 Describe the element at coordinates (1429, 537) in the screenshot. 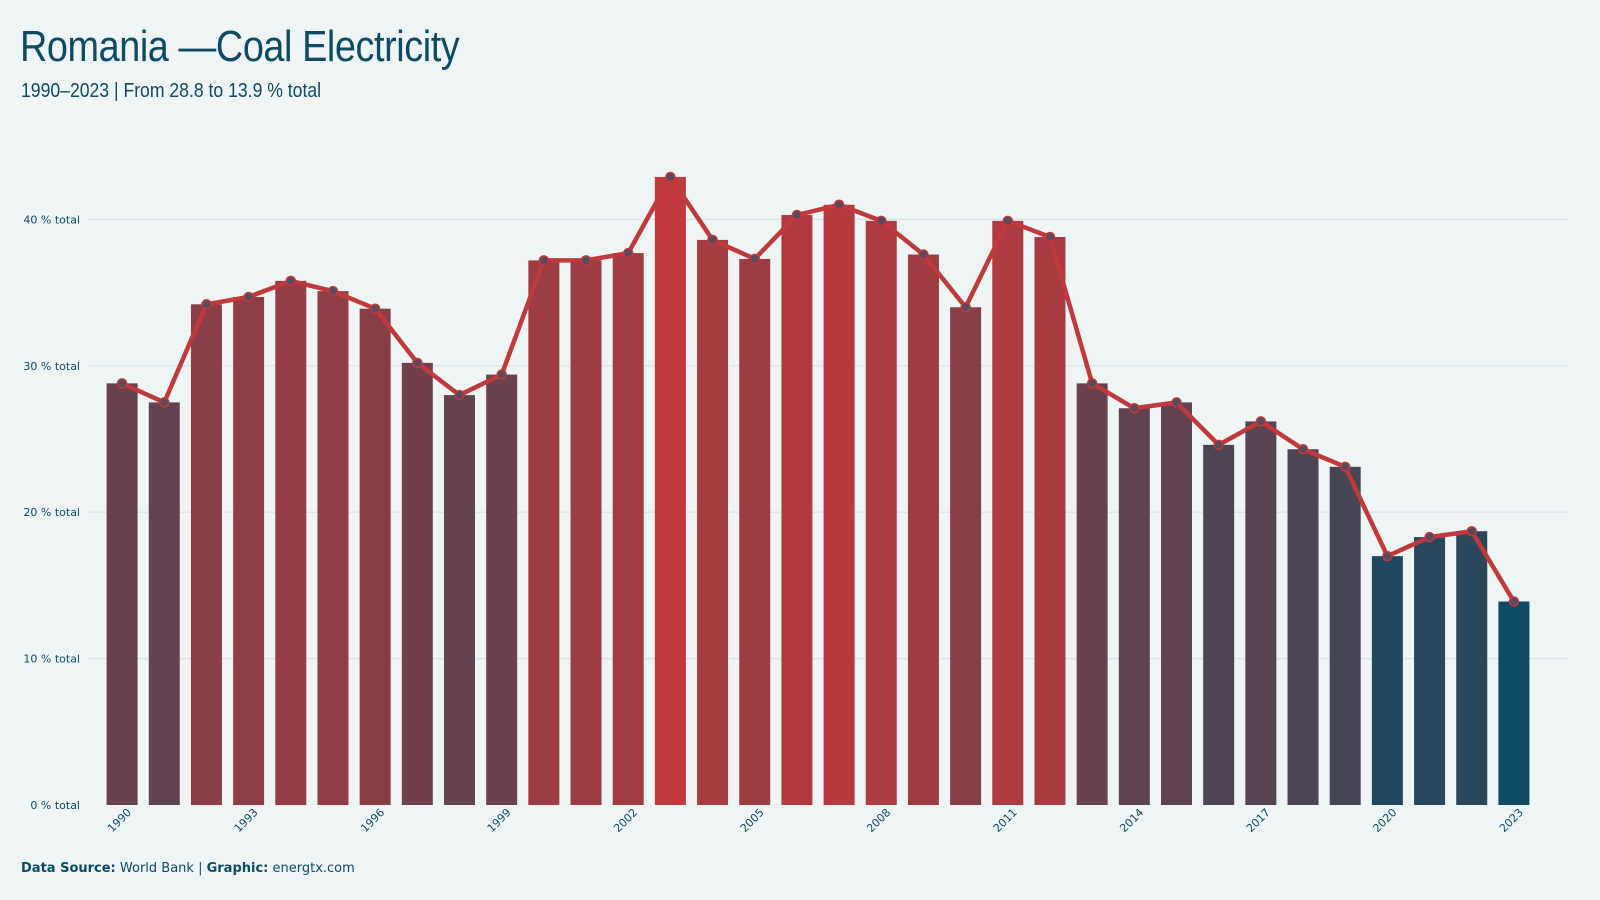

I see `point-2021` at that location.